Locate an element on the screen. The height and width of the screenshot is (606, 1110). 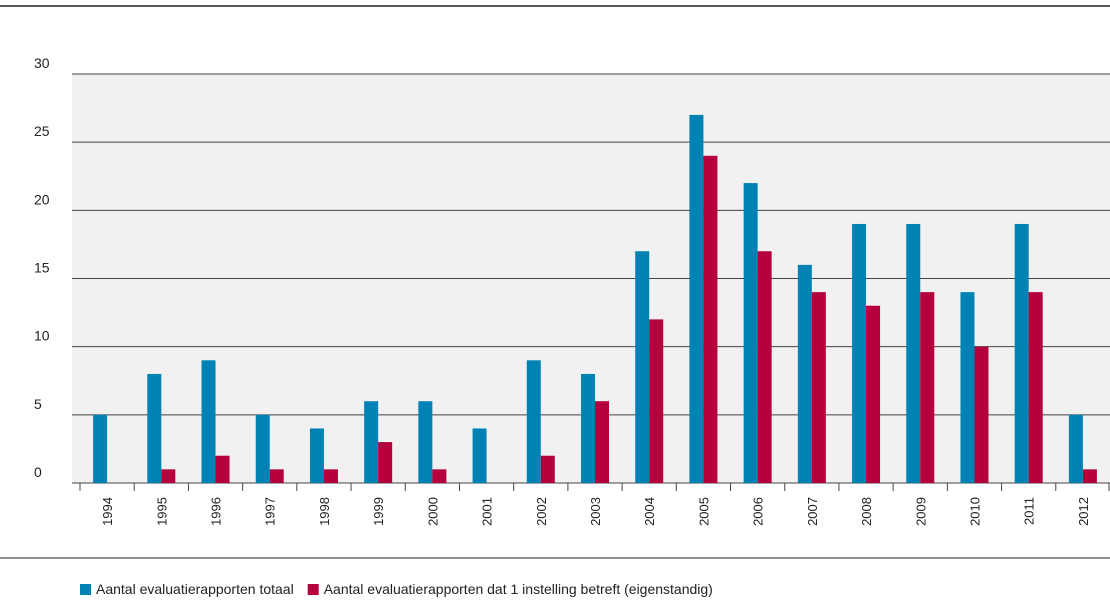
x-tick-label: 2005 is located at coordinates (703, 511).